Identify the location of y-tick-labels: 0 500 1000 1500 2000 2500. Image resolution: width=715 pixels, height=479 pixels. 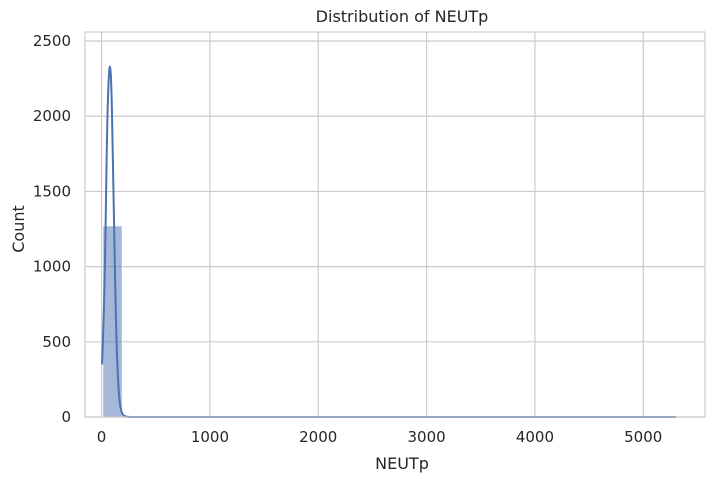
(52, 229).